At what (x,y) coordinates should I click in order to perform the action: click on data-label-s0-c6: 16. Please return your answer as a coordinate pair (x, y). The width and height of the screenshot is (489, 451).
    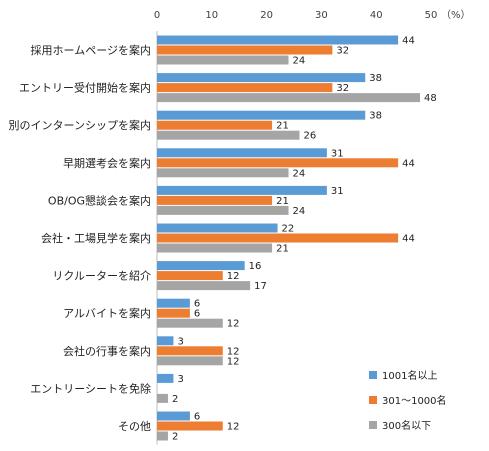
    Looking at the image, I should click on (255, 266).